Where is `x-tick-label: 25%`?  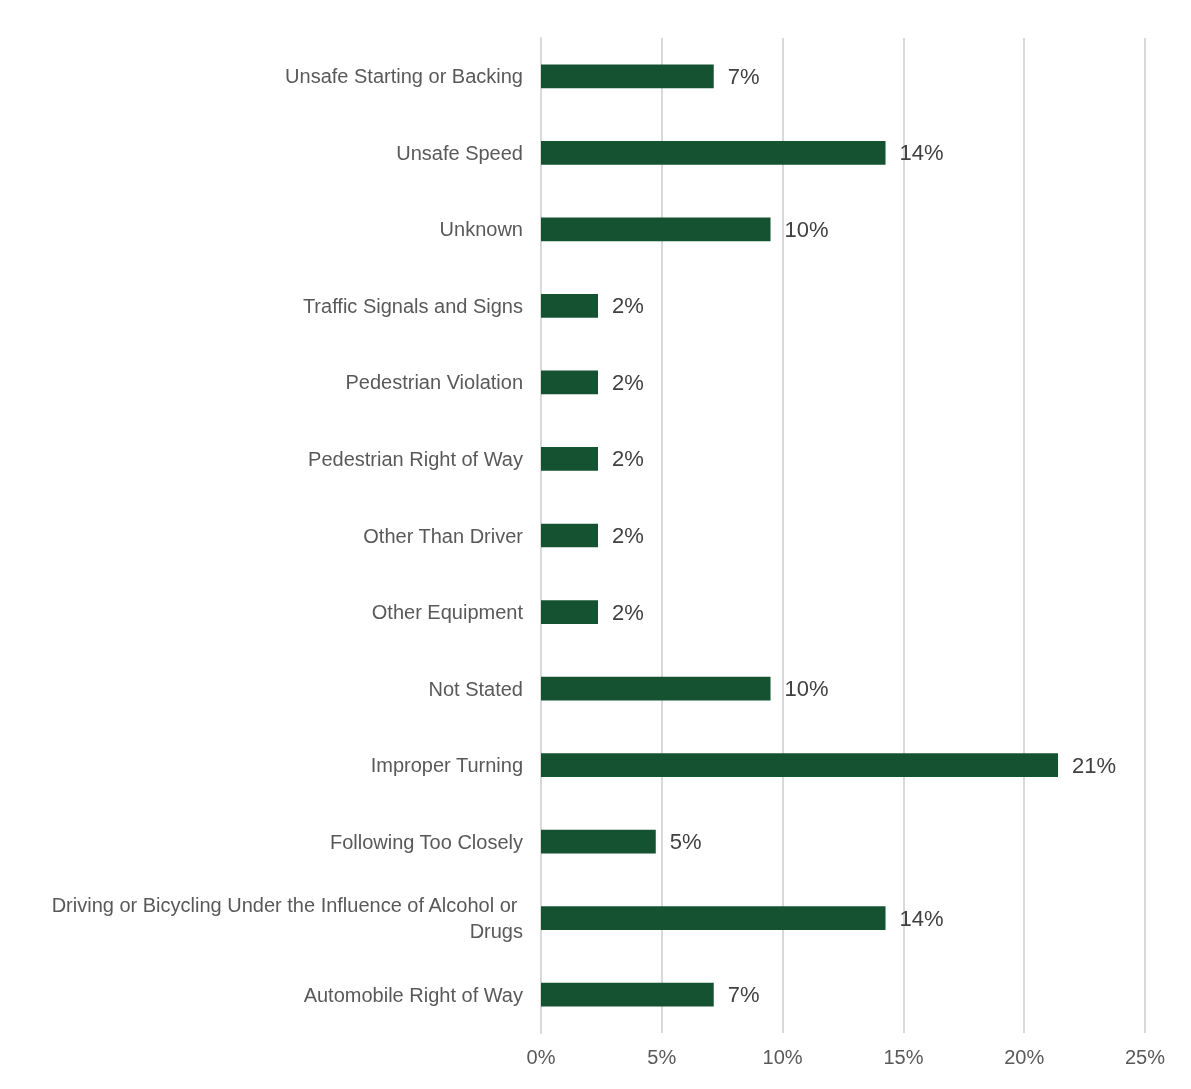
x-tick-label: 25% is located at coordinates (1145, 1057).